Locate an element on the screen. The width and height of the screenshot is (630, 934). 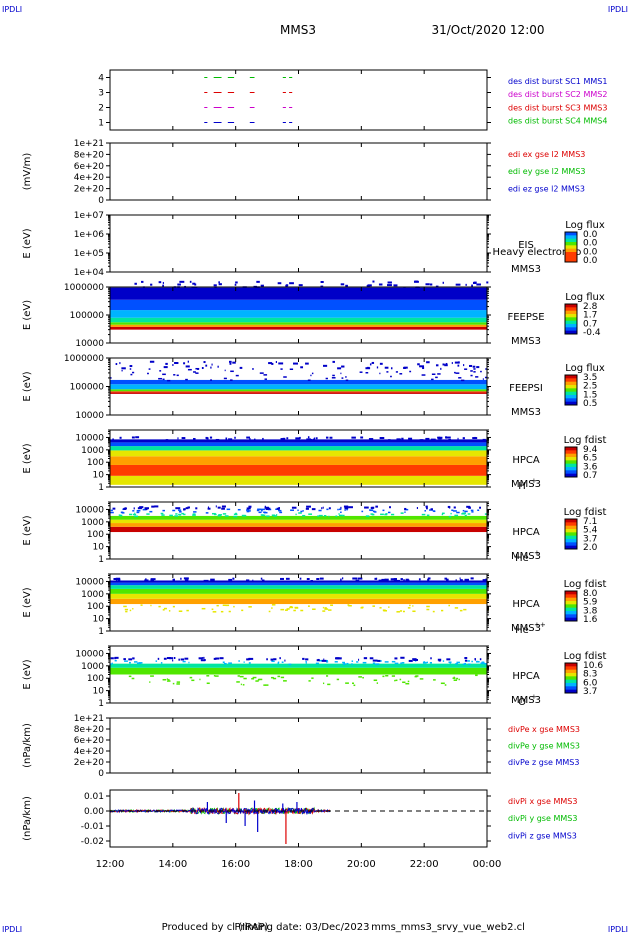
legend-entry: edi ez gse l2 MMS3 is located at coordinates (546, 188).